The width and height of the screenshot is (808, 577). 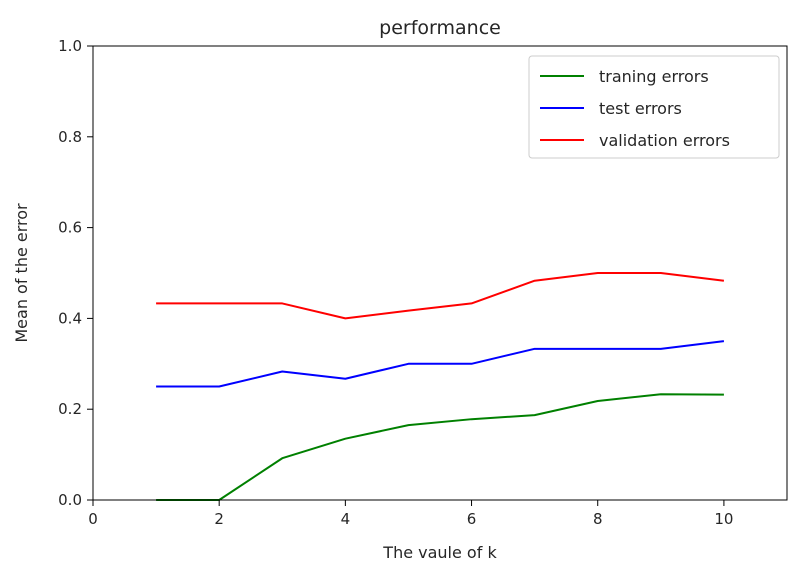 What do you see at coordinates (219, 519) in the screenshot?
I see `x-tick-label: 2` at bounding box center [219, 519].